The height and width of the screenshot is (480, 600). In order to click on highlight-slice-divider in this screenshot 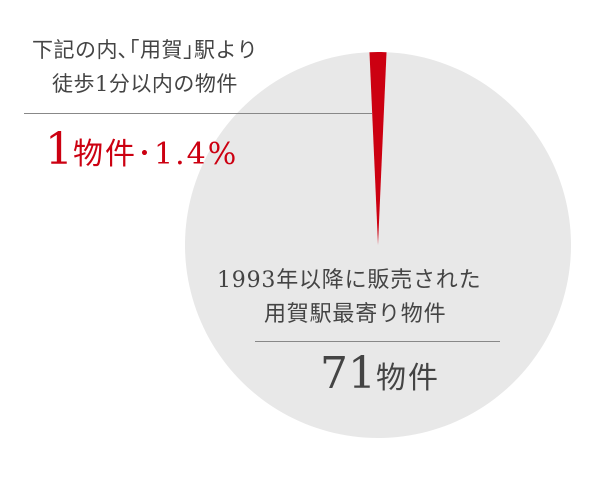, I will do `click(198, 113)`.